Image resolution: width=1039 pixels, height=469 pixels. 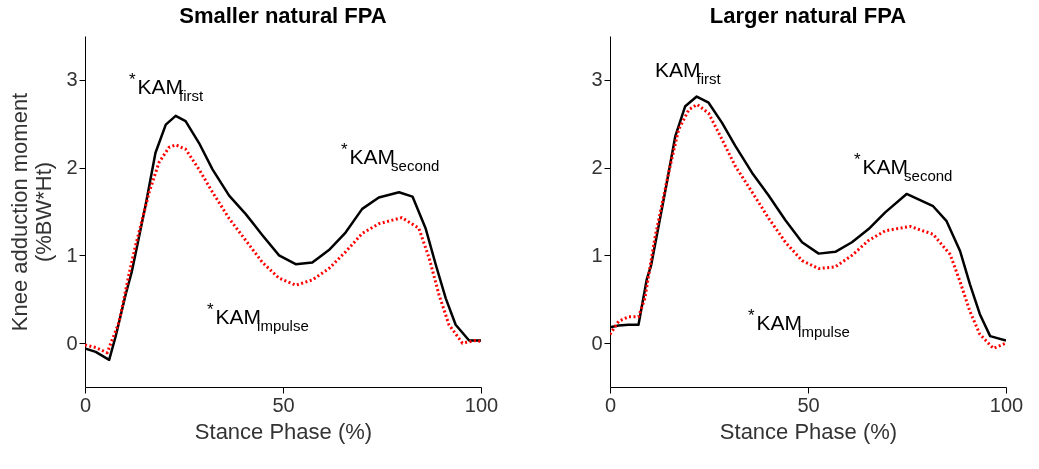 What do you see at coordinates (808, 15) in the screenshot?
I see `chart-title: Larger natural FPA` at bounding box center [808, 15].